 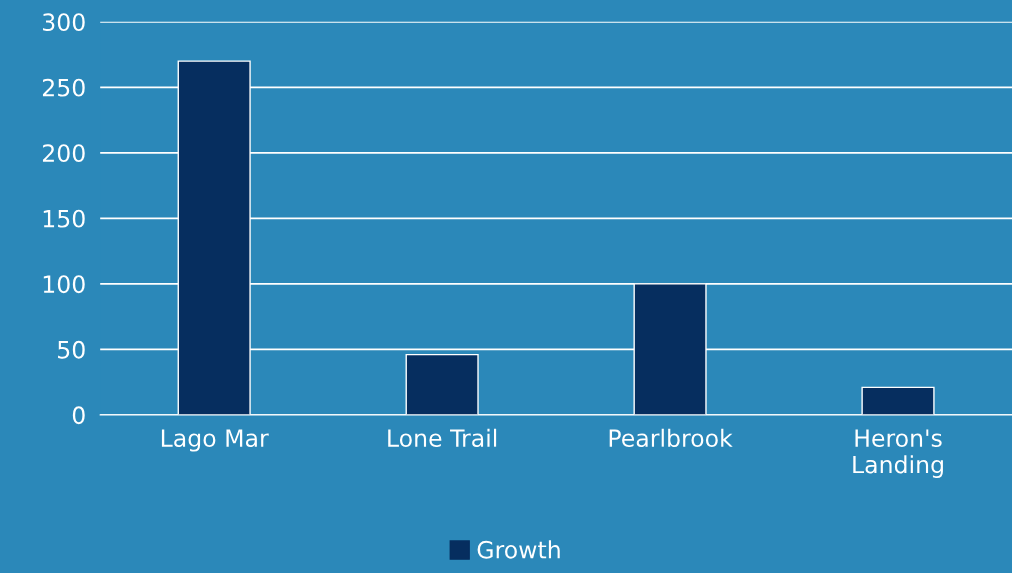 What do you see at coordinates (64, 218) in the screenshot?
I see `y-tick-label: 150` at bounding box center [64, 218].